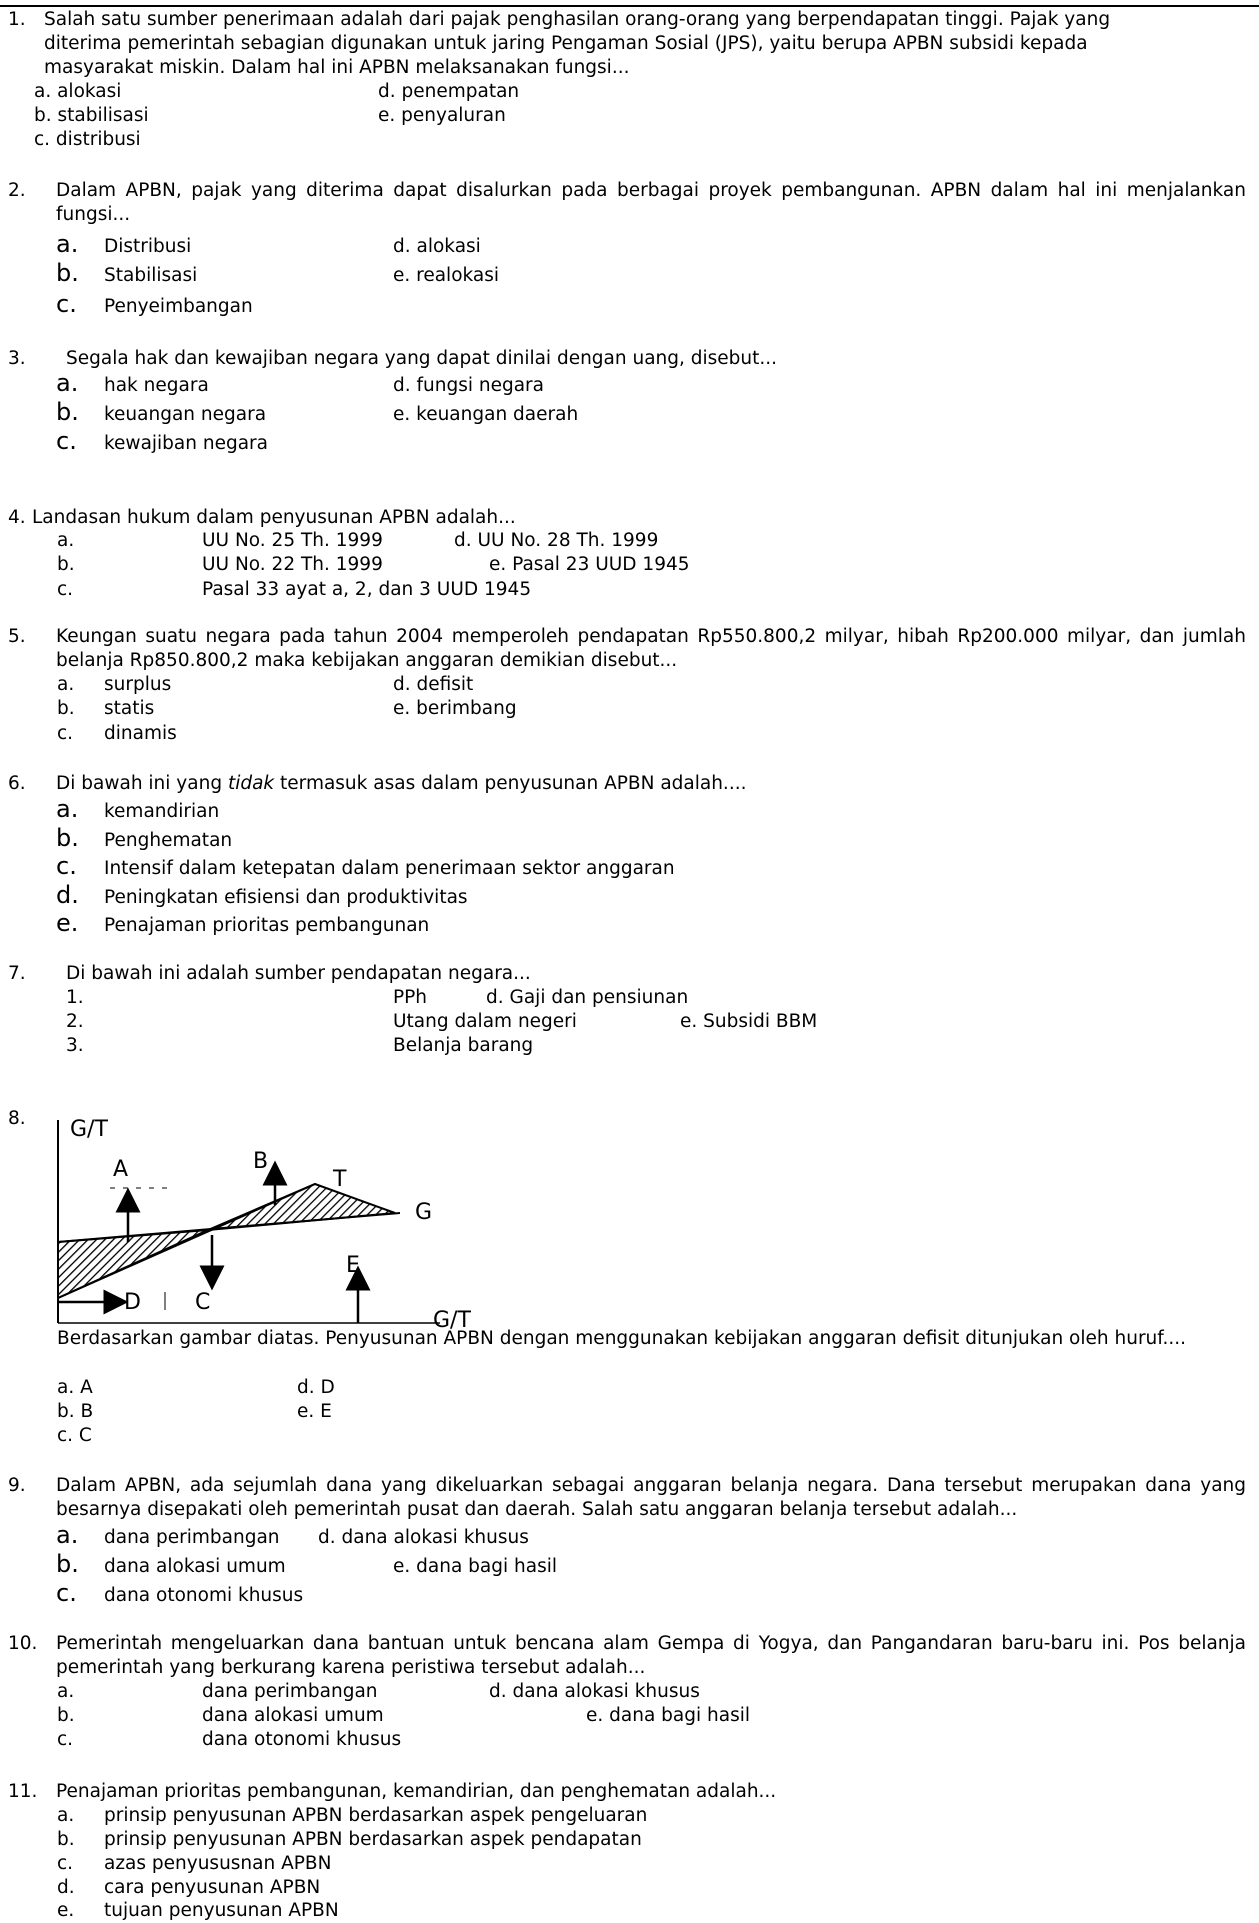  Describe the element at coordinates (556, 540) in the screenshot. I see `option-d: d. UU No. 28 Th. 1999` at that location.